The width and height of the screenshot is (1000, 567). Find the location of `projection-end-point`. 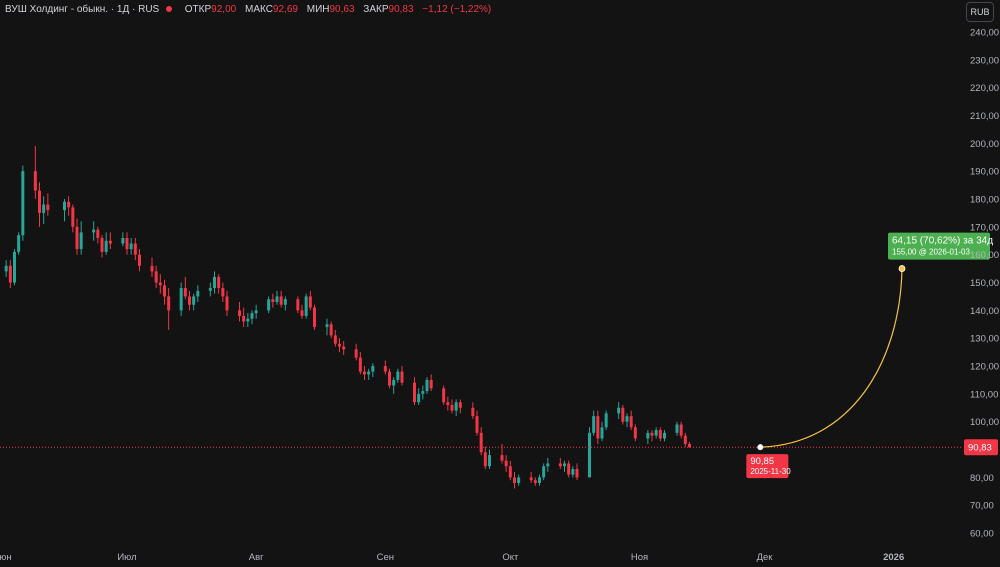

projection-end-point is located at coordinates (902, 268).